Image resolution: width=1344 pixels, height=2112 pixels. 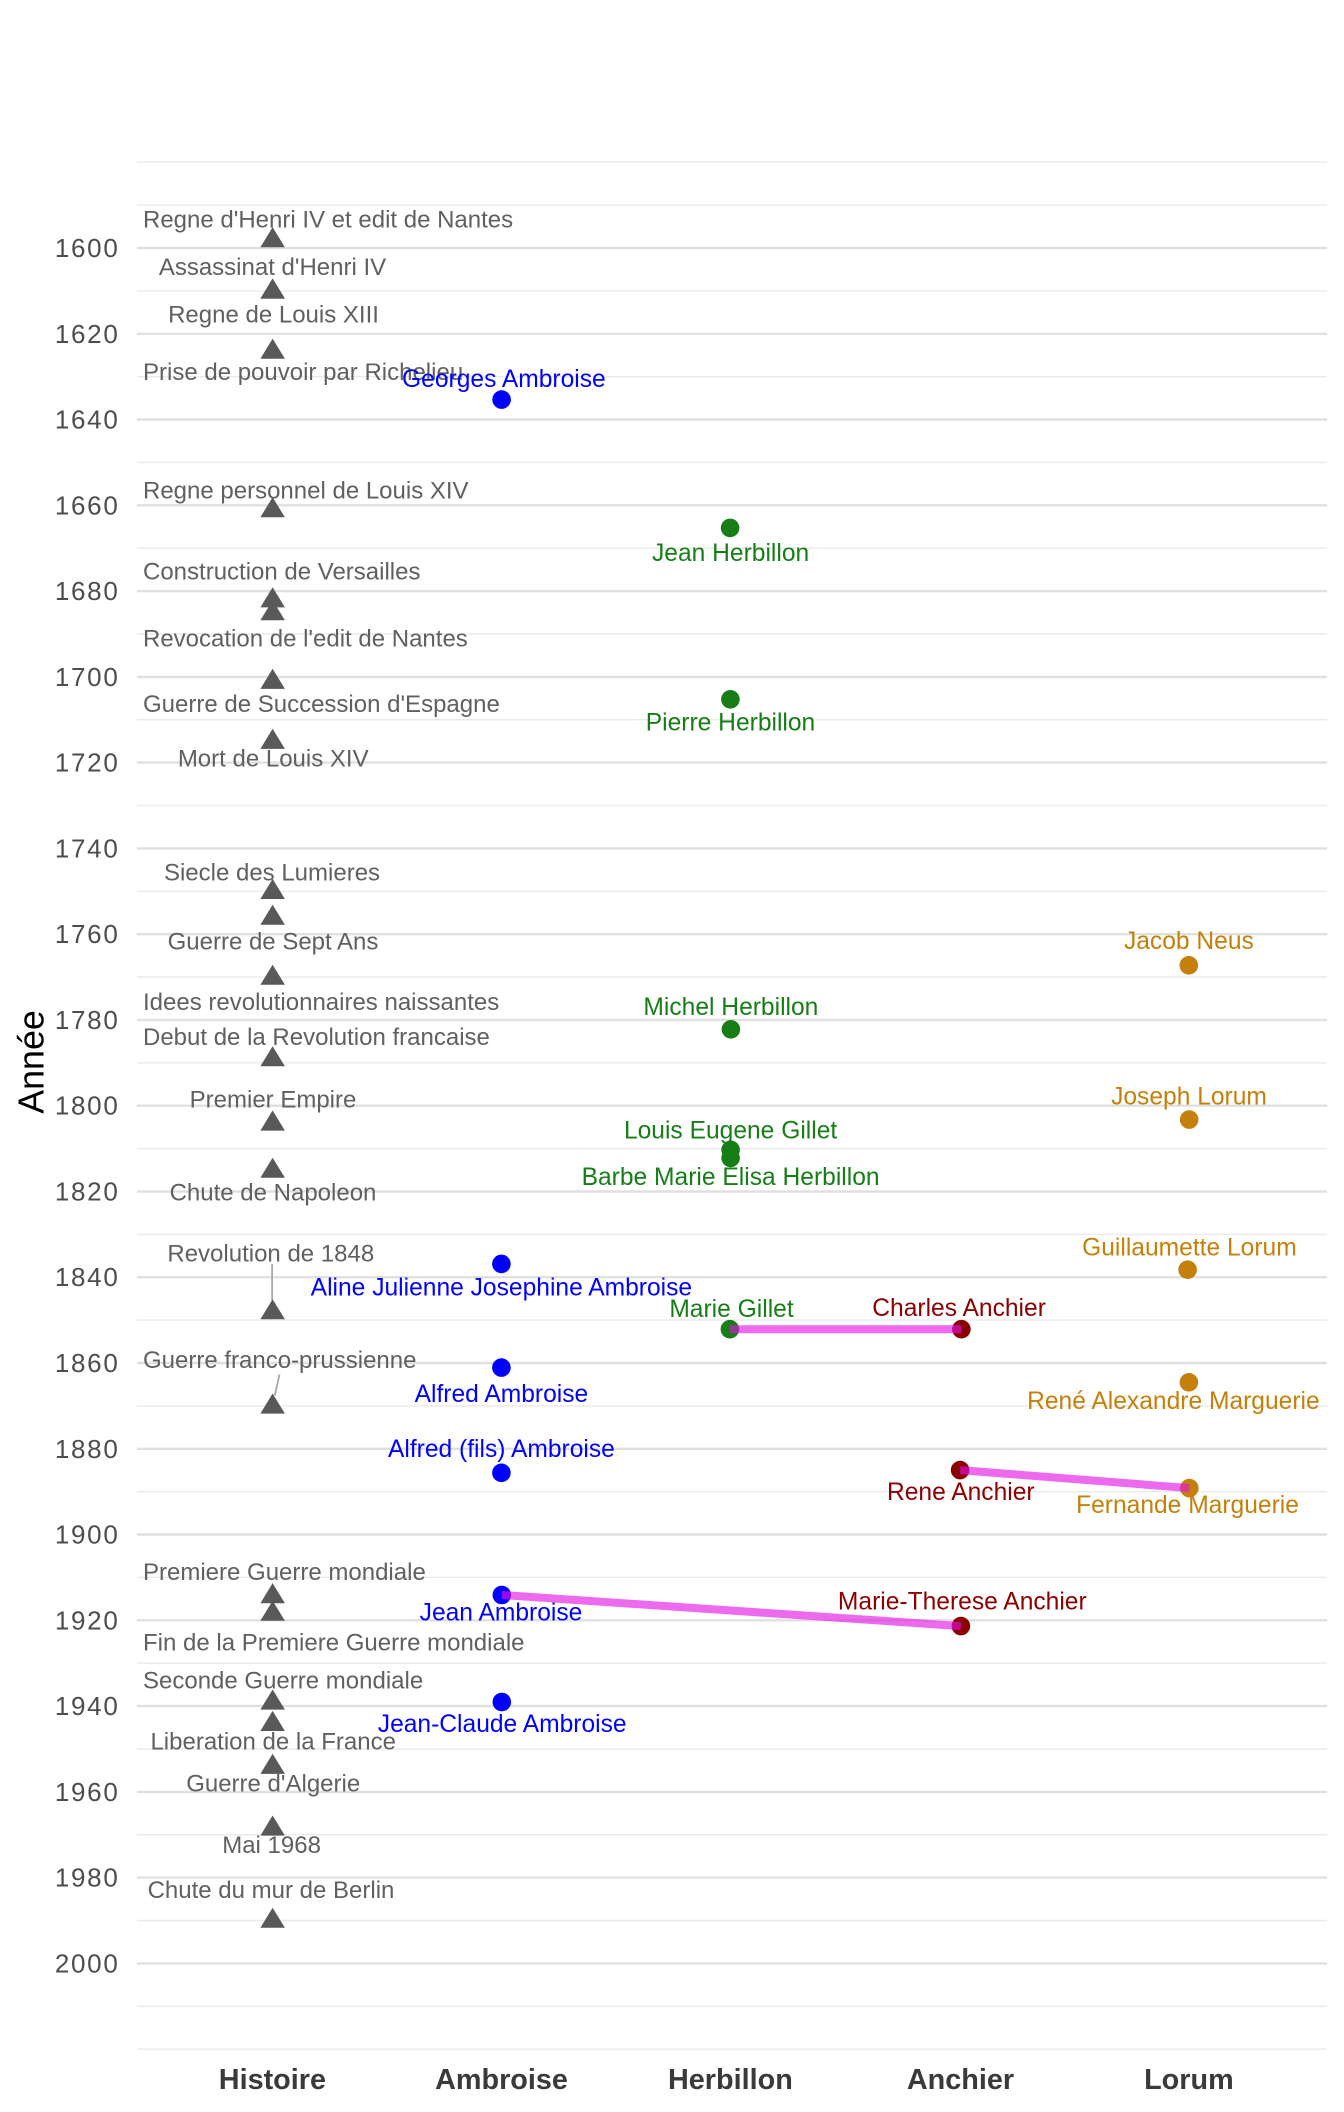 What do you see at coordinates (731, 1177) in the screenshot?
I see `svg-text: Barbe Marie Elisa Herbillon` at bounding box center [731, 1177].